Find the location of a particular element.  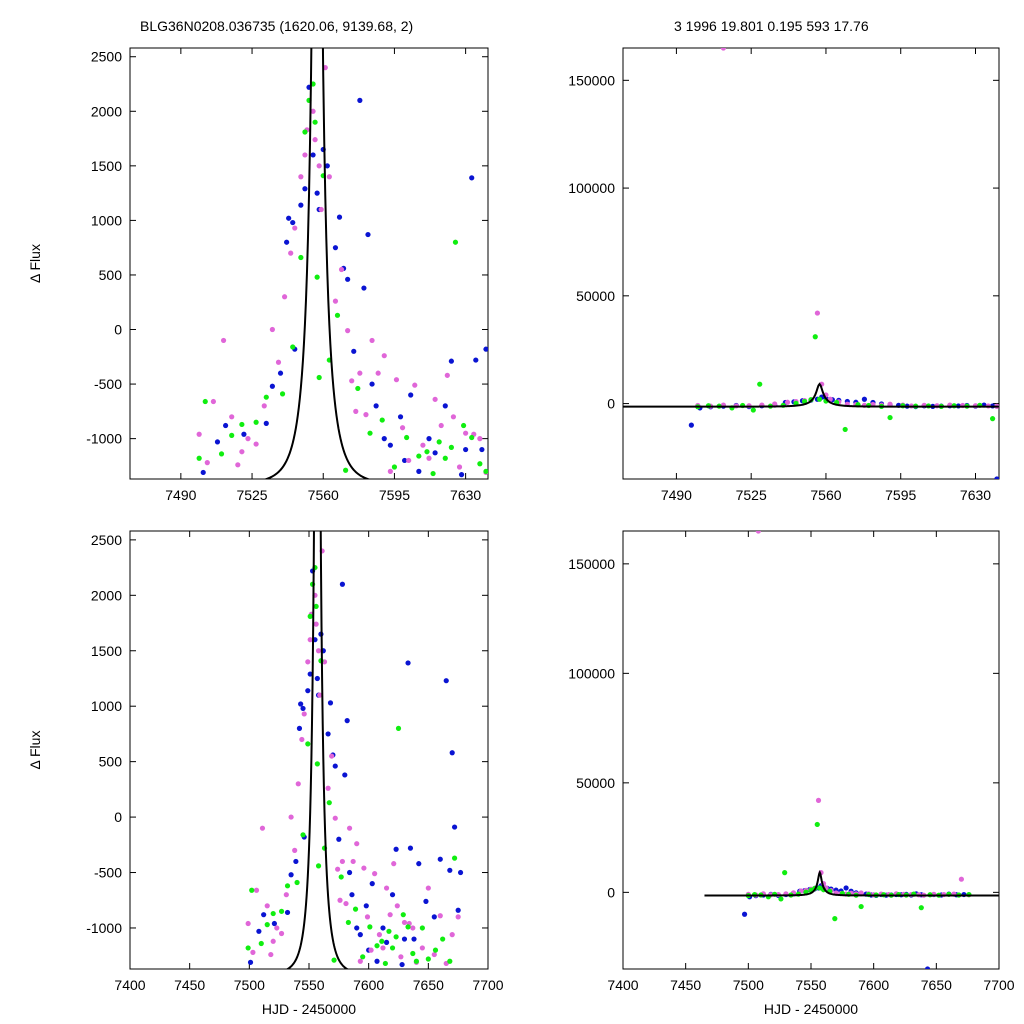

chart-bottom-left-xtick-label: 7650 is located at coordinates (428, 985).